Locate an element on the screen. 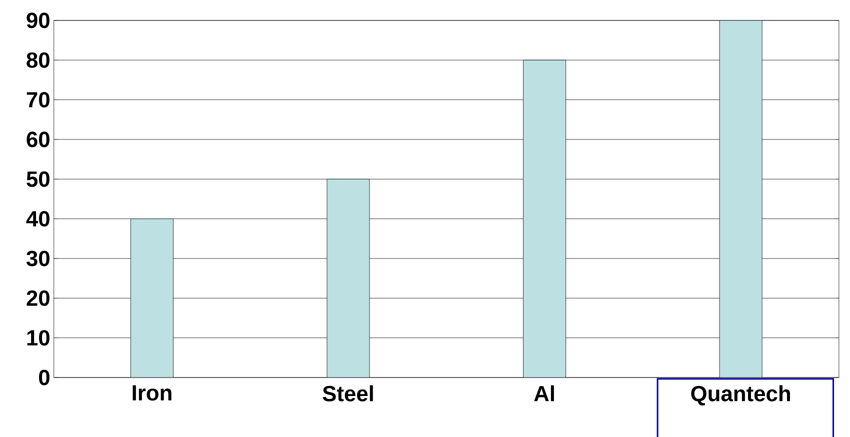 This screenshot has height=437, width=850. y-tick-label: 60 is located at coordinates (38, 140).